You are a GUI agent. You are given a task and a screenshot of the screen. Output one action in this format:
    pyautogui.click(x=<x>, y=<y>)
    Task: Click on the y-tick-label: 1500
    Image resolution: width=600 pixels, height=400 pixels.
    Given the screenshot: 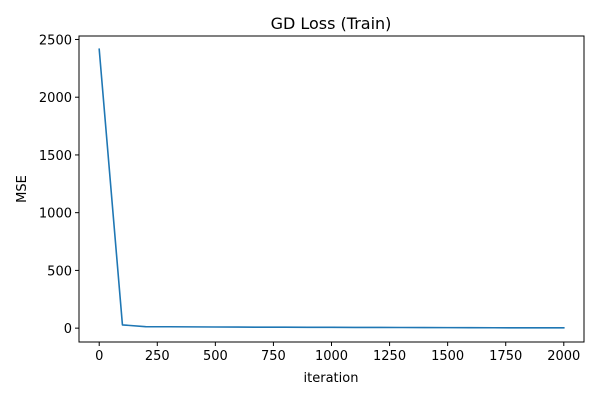 What is the action you would take?
    pyautogui.click(x=55, y=156)
    